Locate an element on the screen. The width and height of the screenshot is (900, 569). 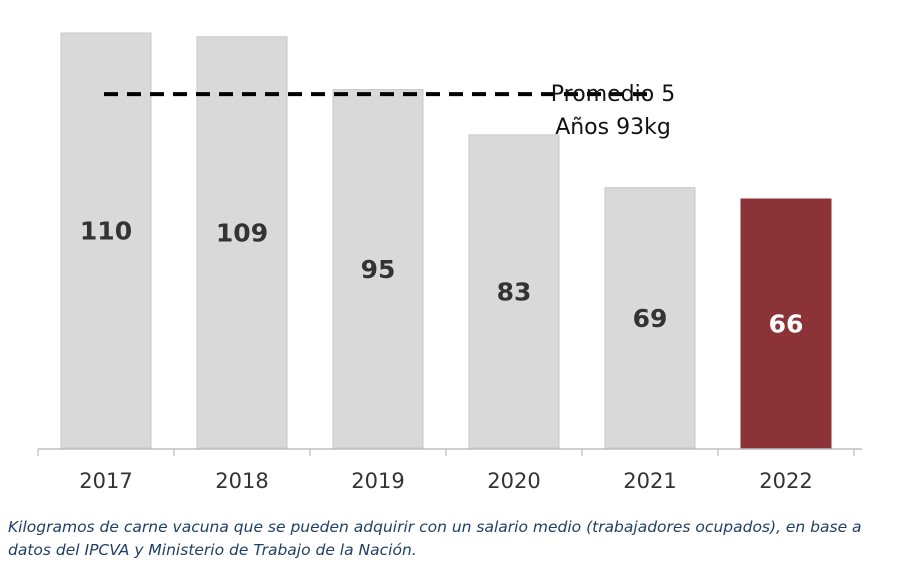
average-label-line-2: Años 93kg is located at coordinates (613, 127).